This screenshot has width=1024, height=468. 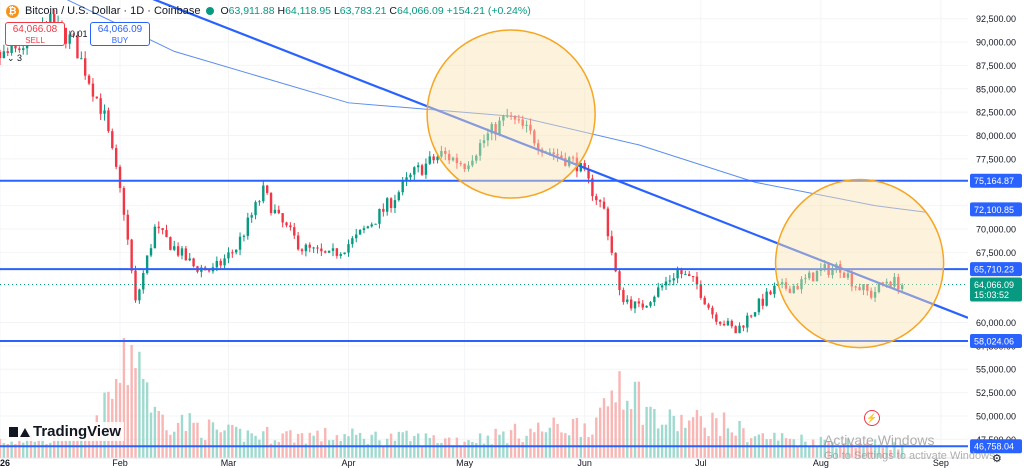 I want to click on symbol-title: Bitcoin / U.S. Dollar · 1D · Coinbase, so click(x=113, y=11).